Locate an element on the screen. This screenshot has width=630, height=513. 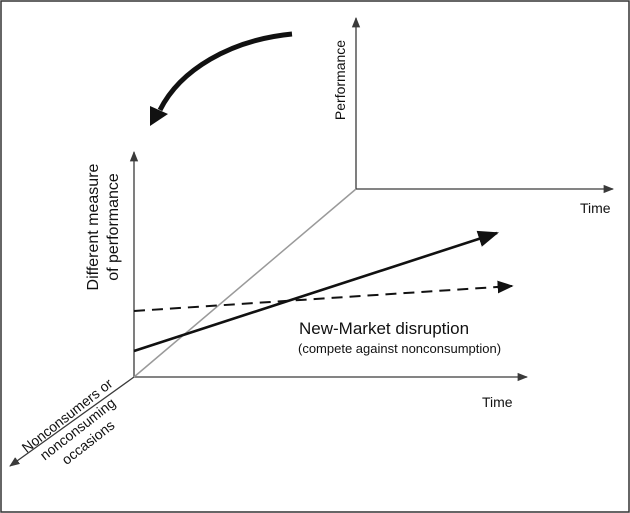
curved-arrow-icon is located at coordinates (221, 78).